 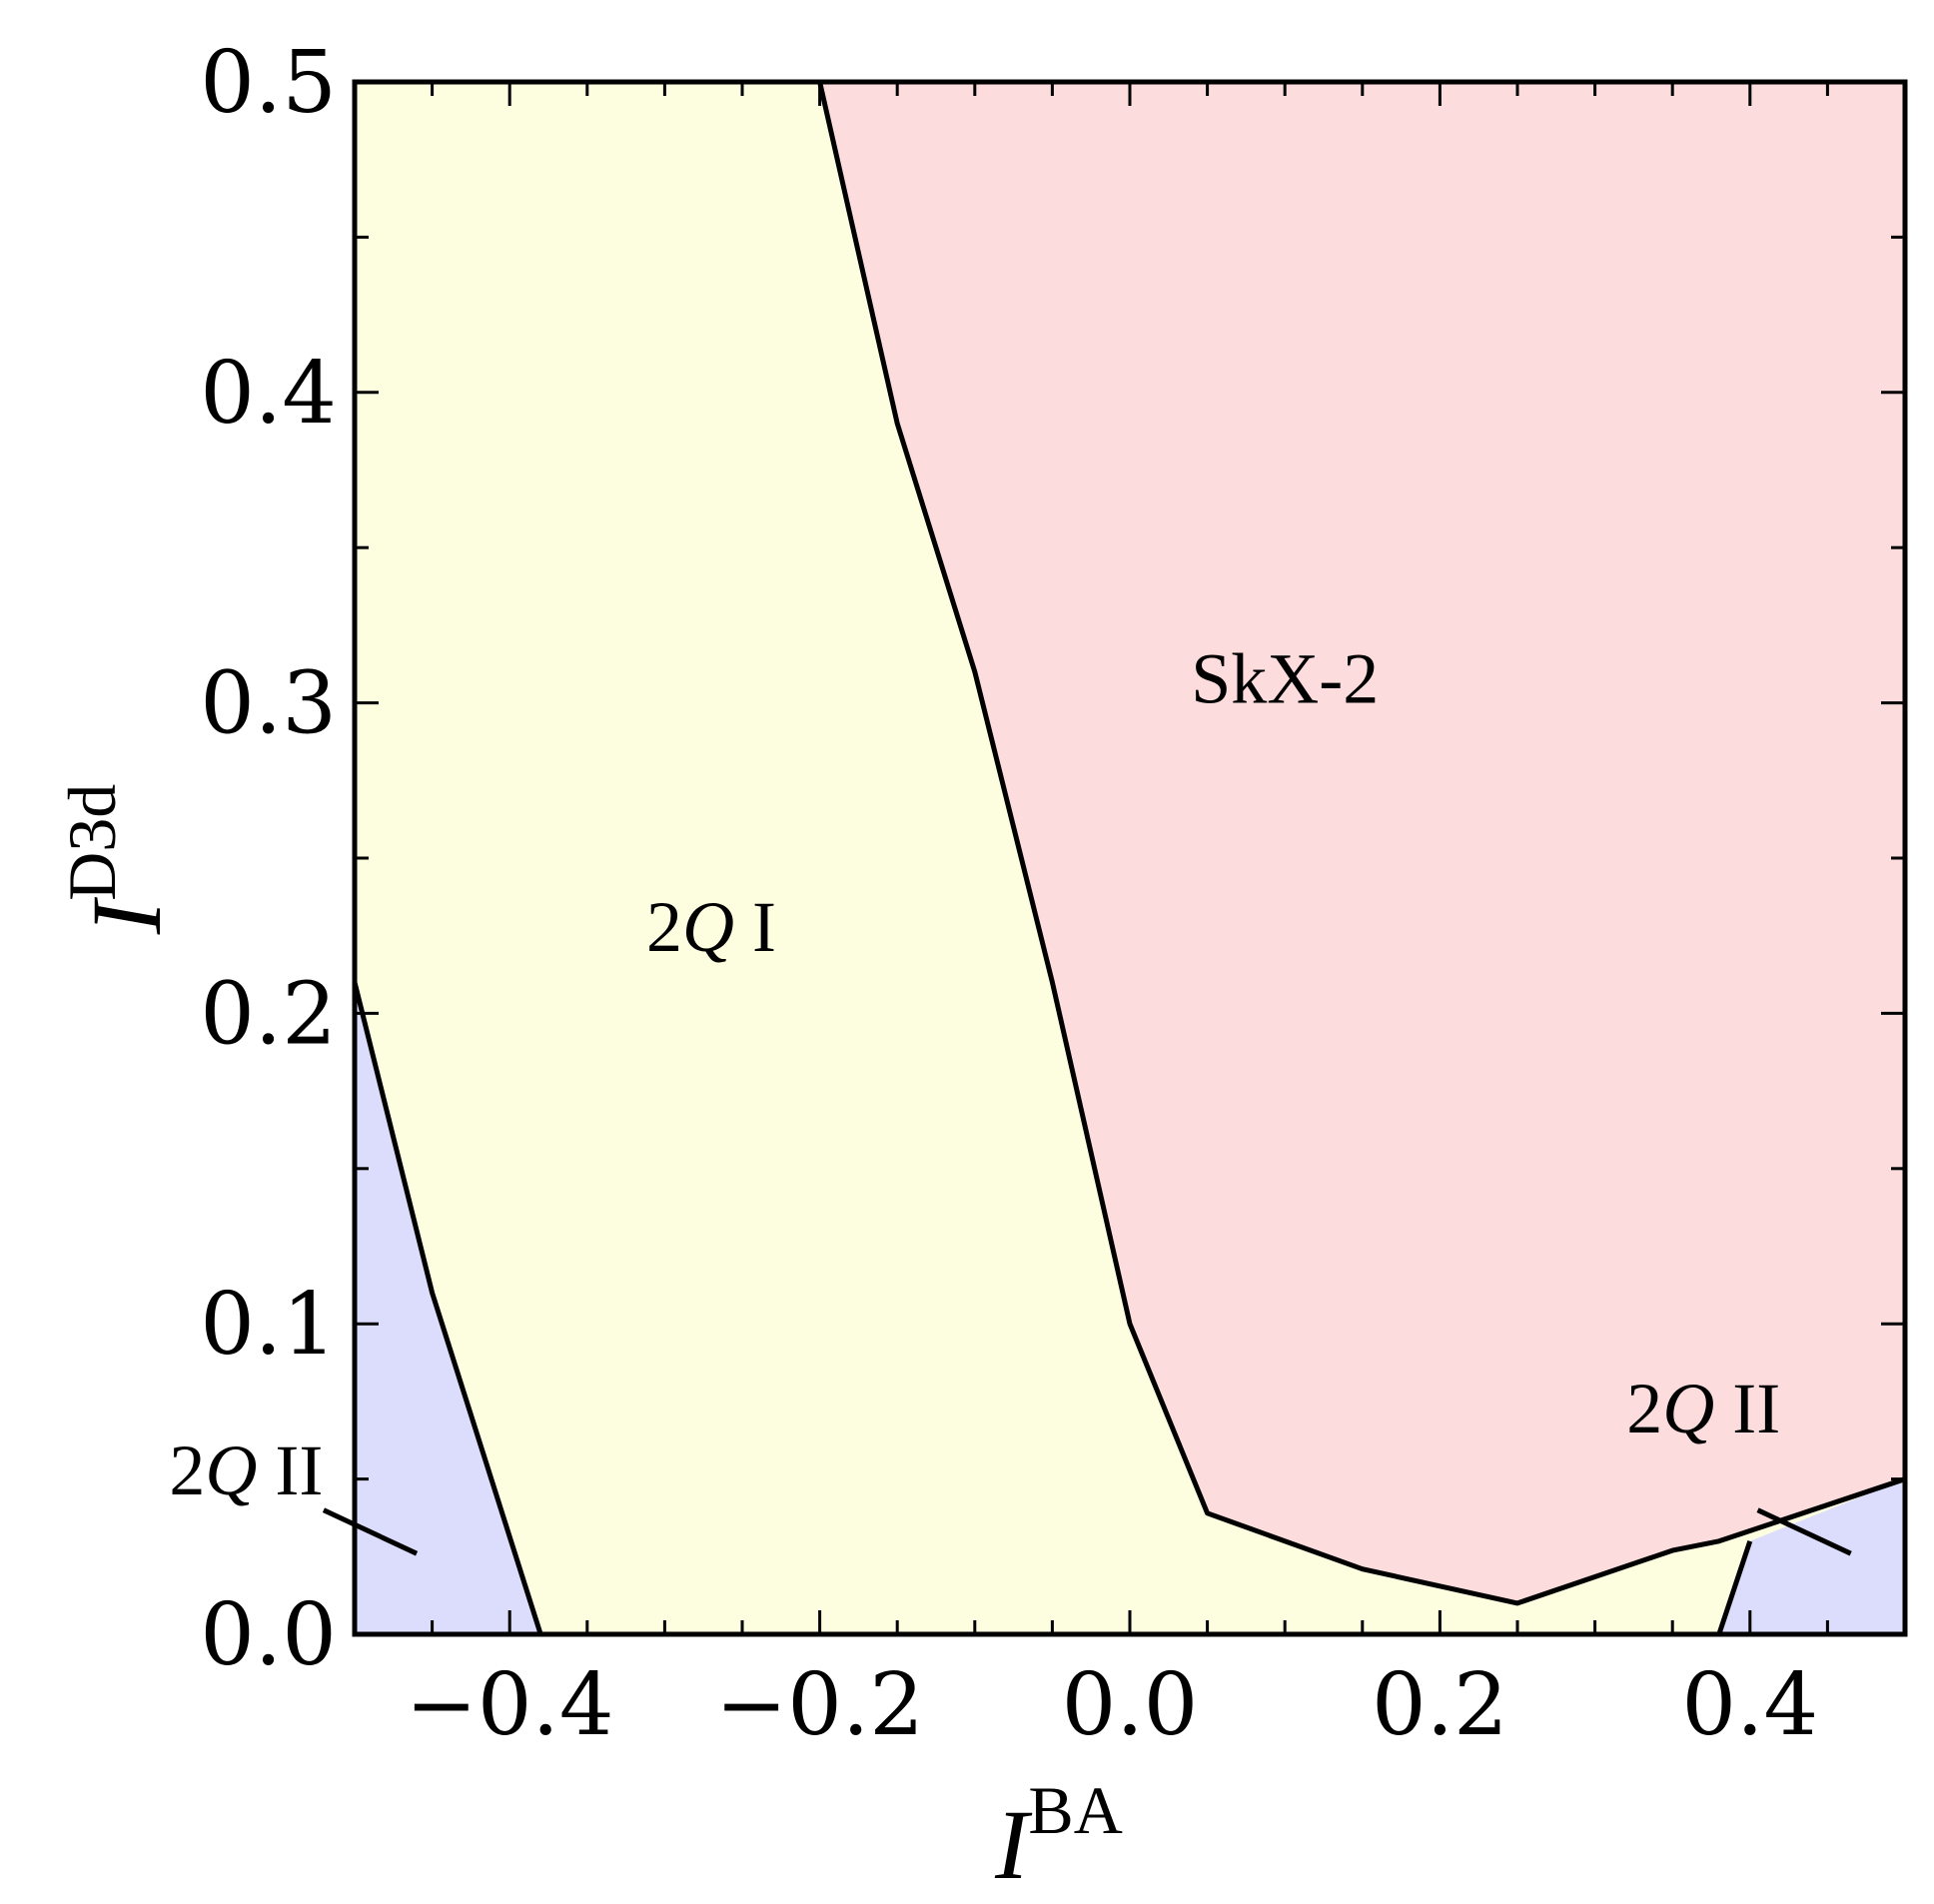 What do you see at coordinates (820, 1705) in the screenshot?
I see `x-tick-label: −0.2` at bounding box center [820, 1705].